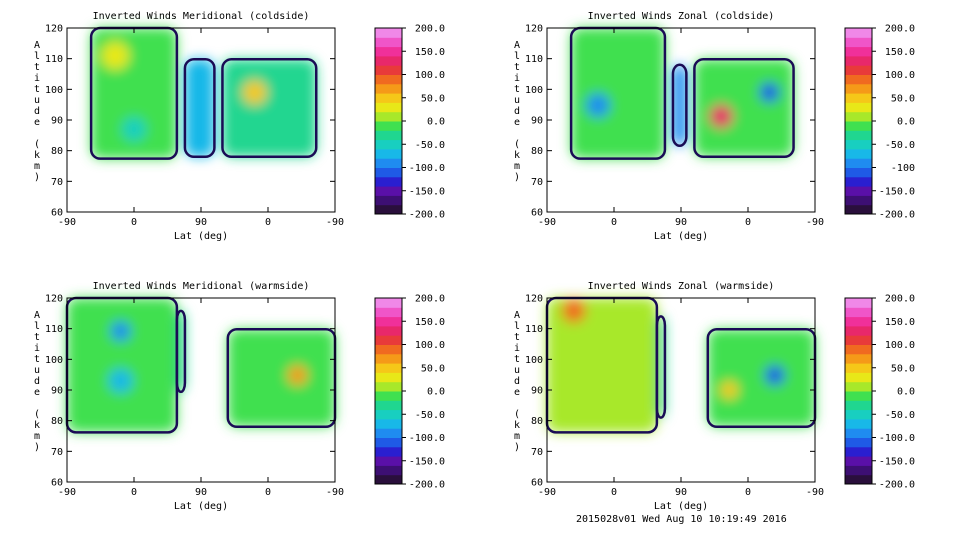 Image resolution: width=960 pixels, height=540 pixels. I want to click on y-tick-label: 110, so click(54, 329).